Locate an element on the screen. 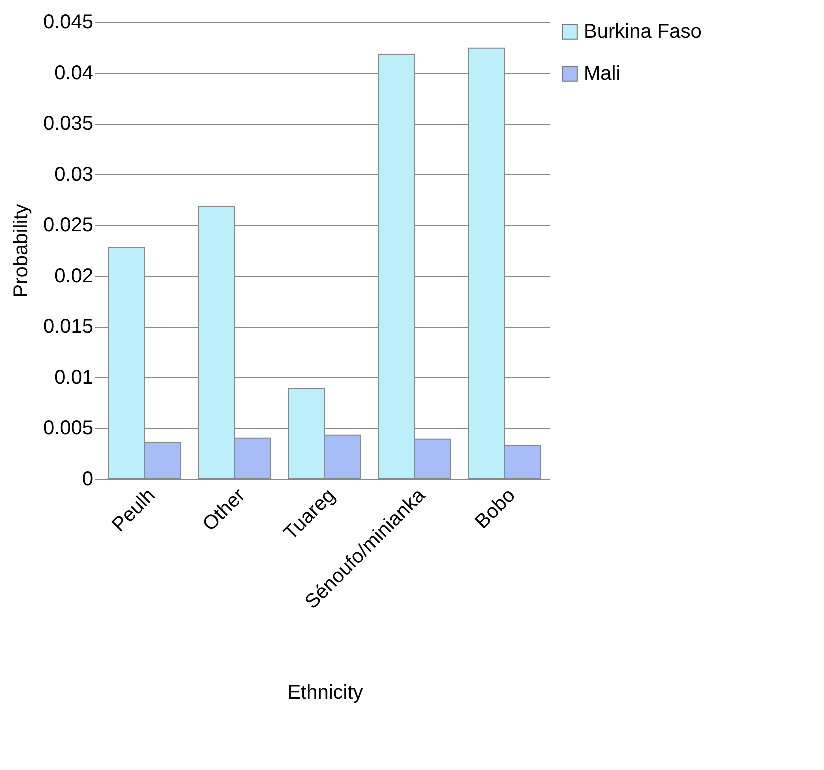 The width and height of the screenshot is (824, 770). y-tick-label: 0.035 is located at coordinates (68, 124).